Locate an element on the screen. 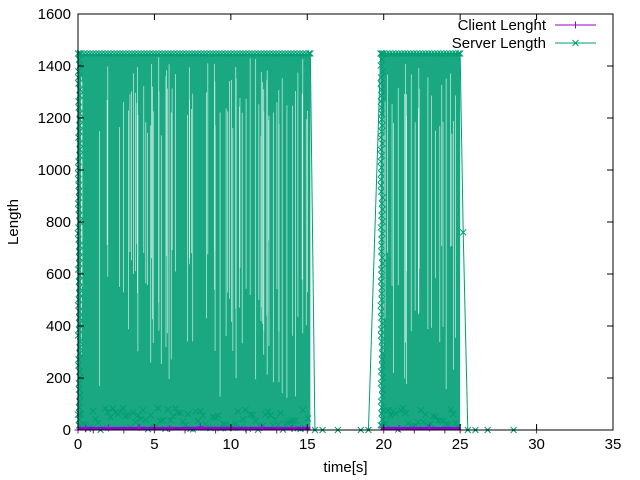 This screenshot has width=640, height=480. x-tick-label: 15 is located at coordinates (307, 444).